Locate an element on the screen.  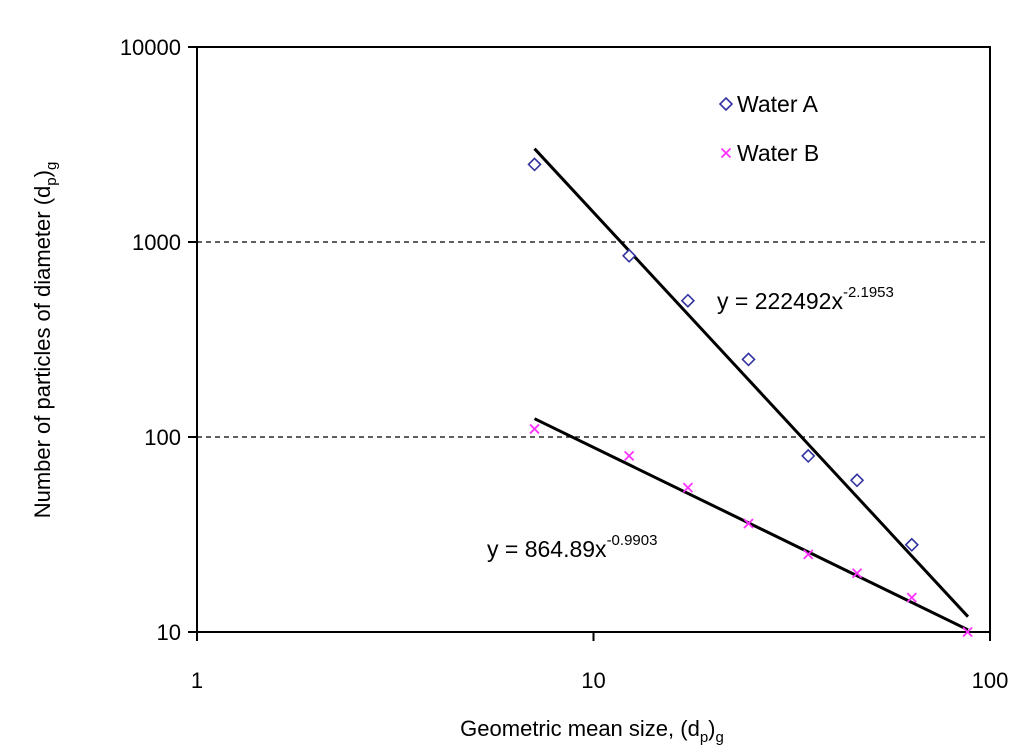
x-axis-title: Geometric mean size, (dp)g is located at coordinates (592, 731).